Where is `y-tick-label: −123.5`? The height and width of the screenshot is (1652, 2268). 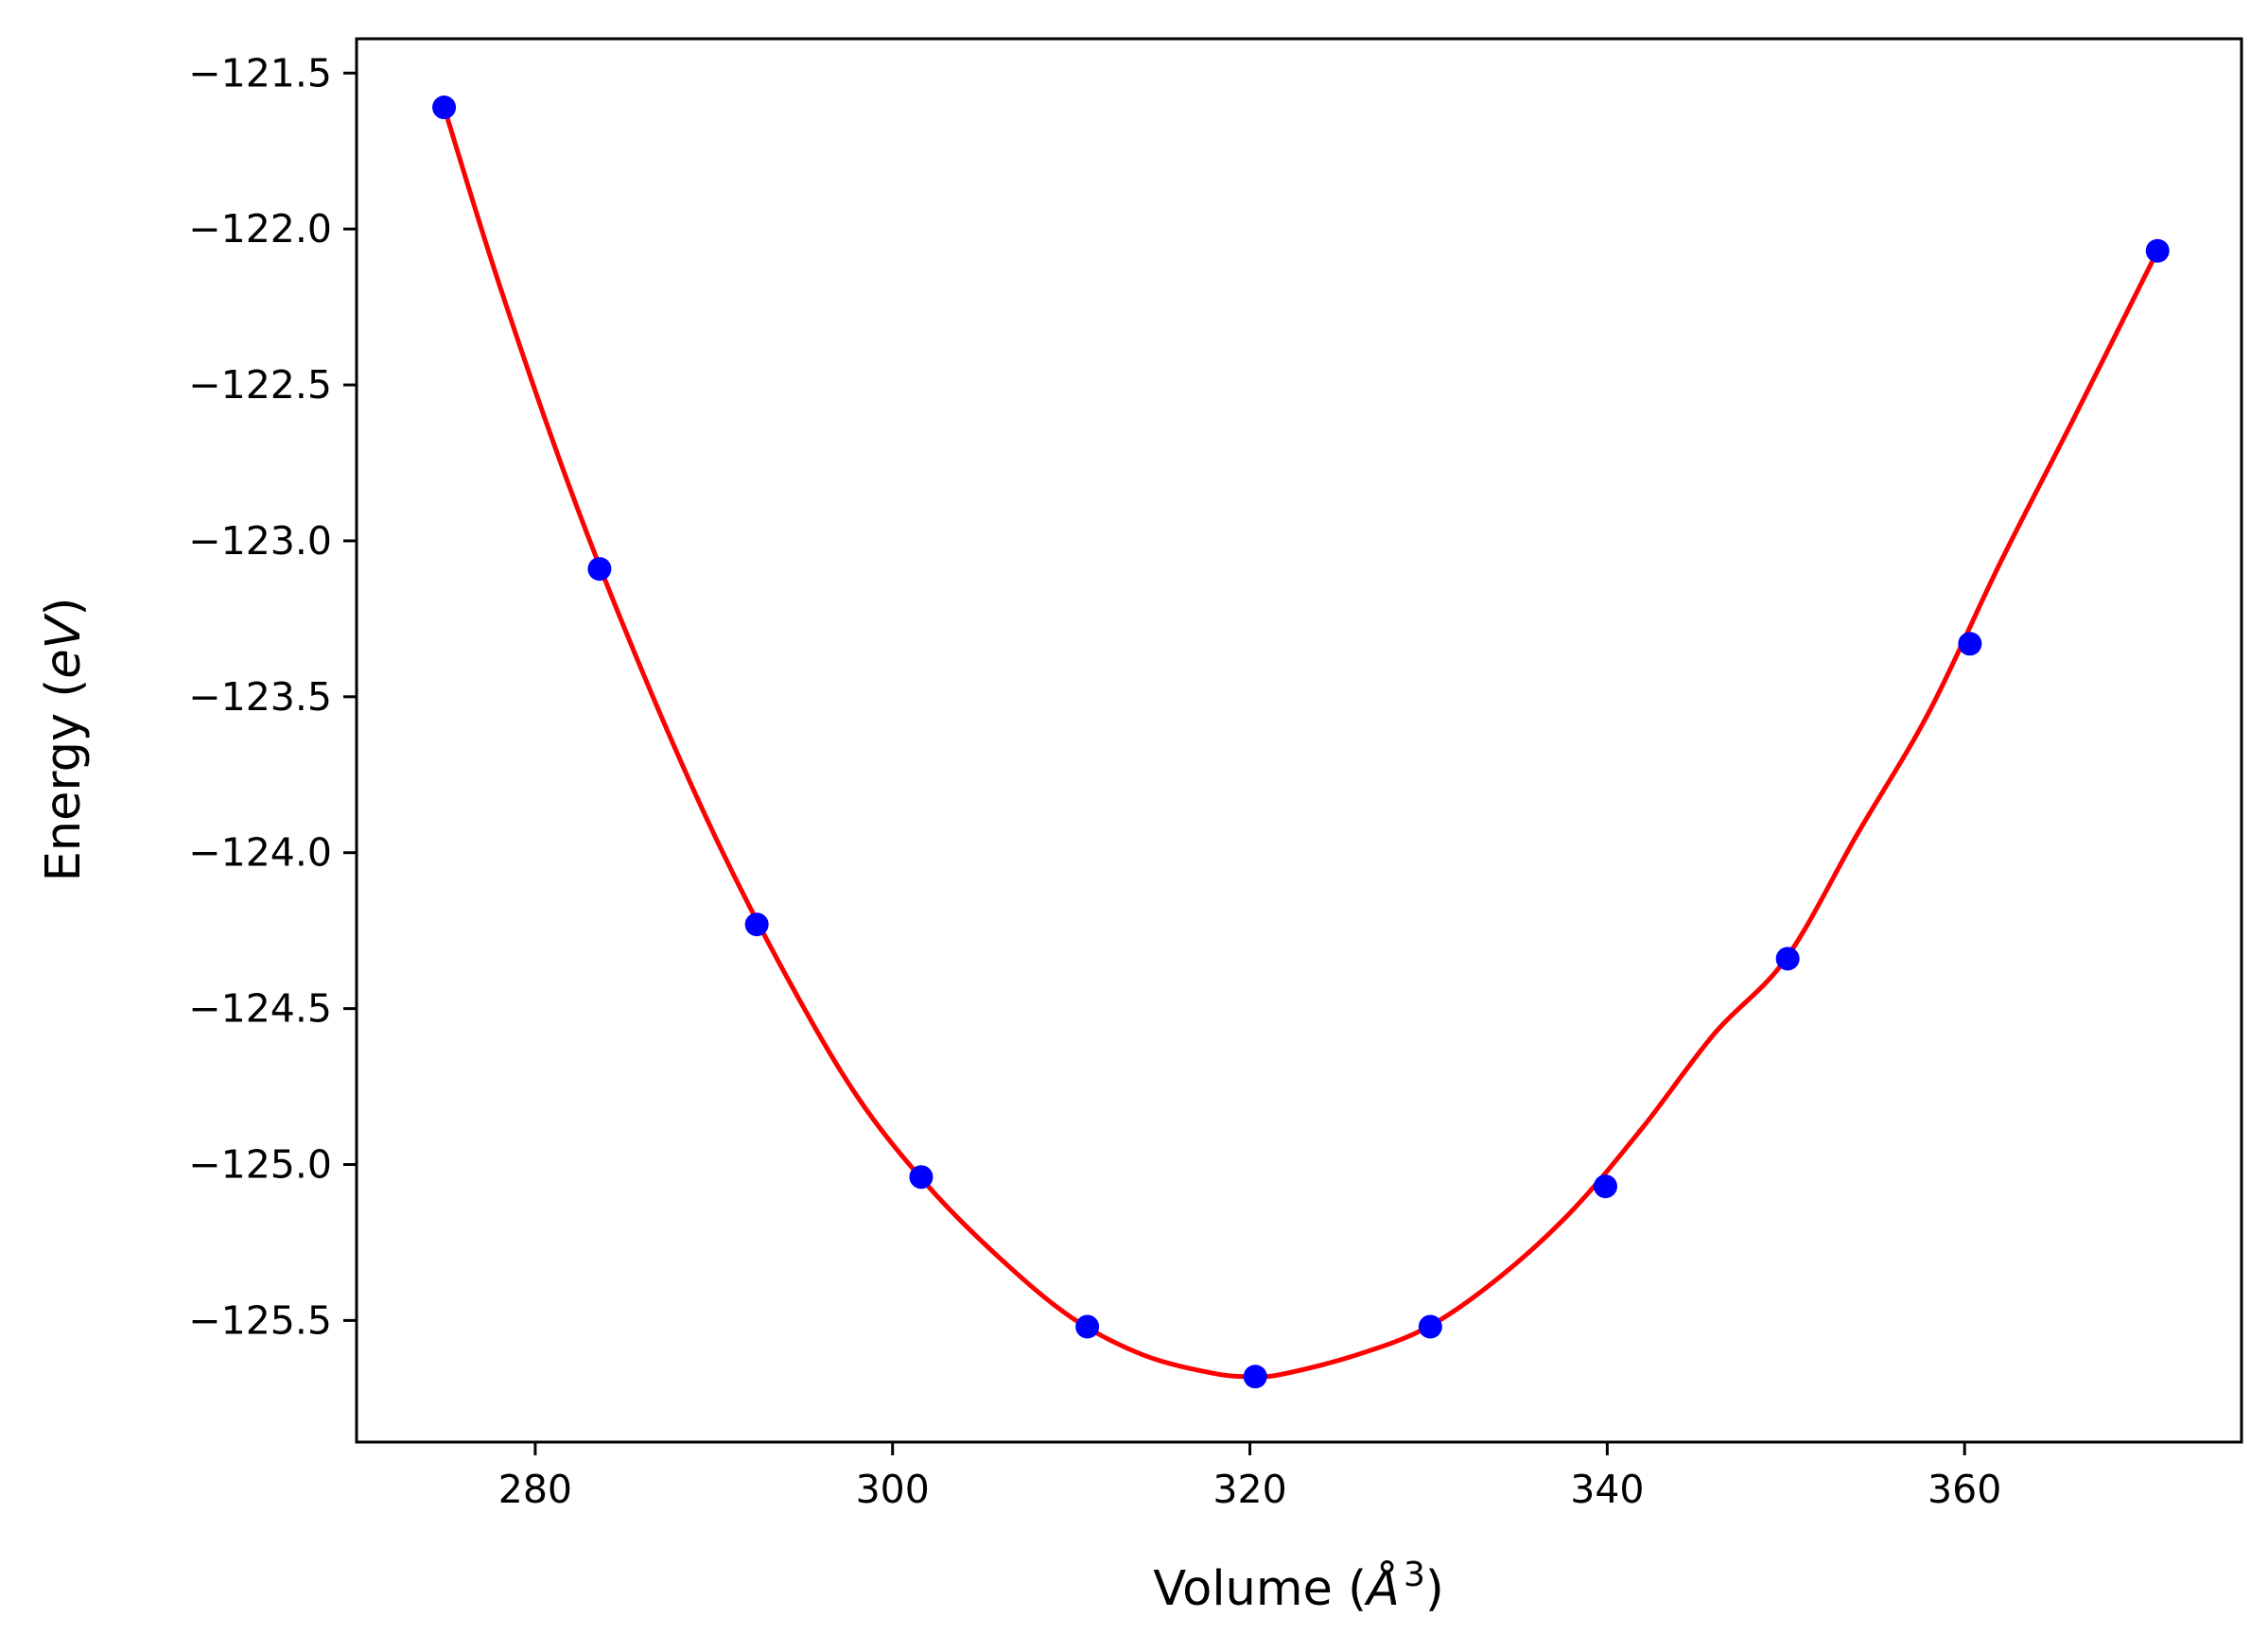 y-tick-label: −123.5 is located at coordinates (260, 697).